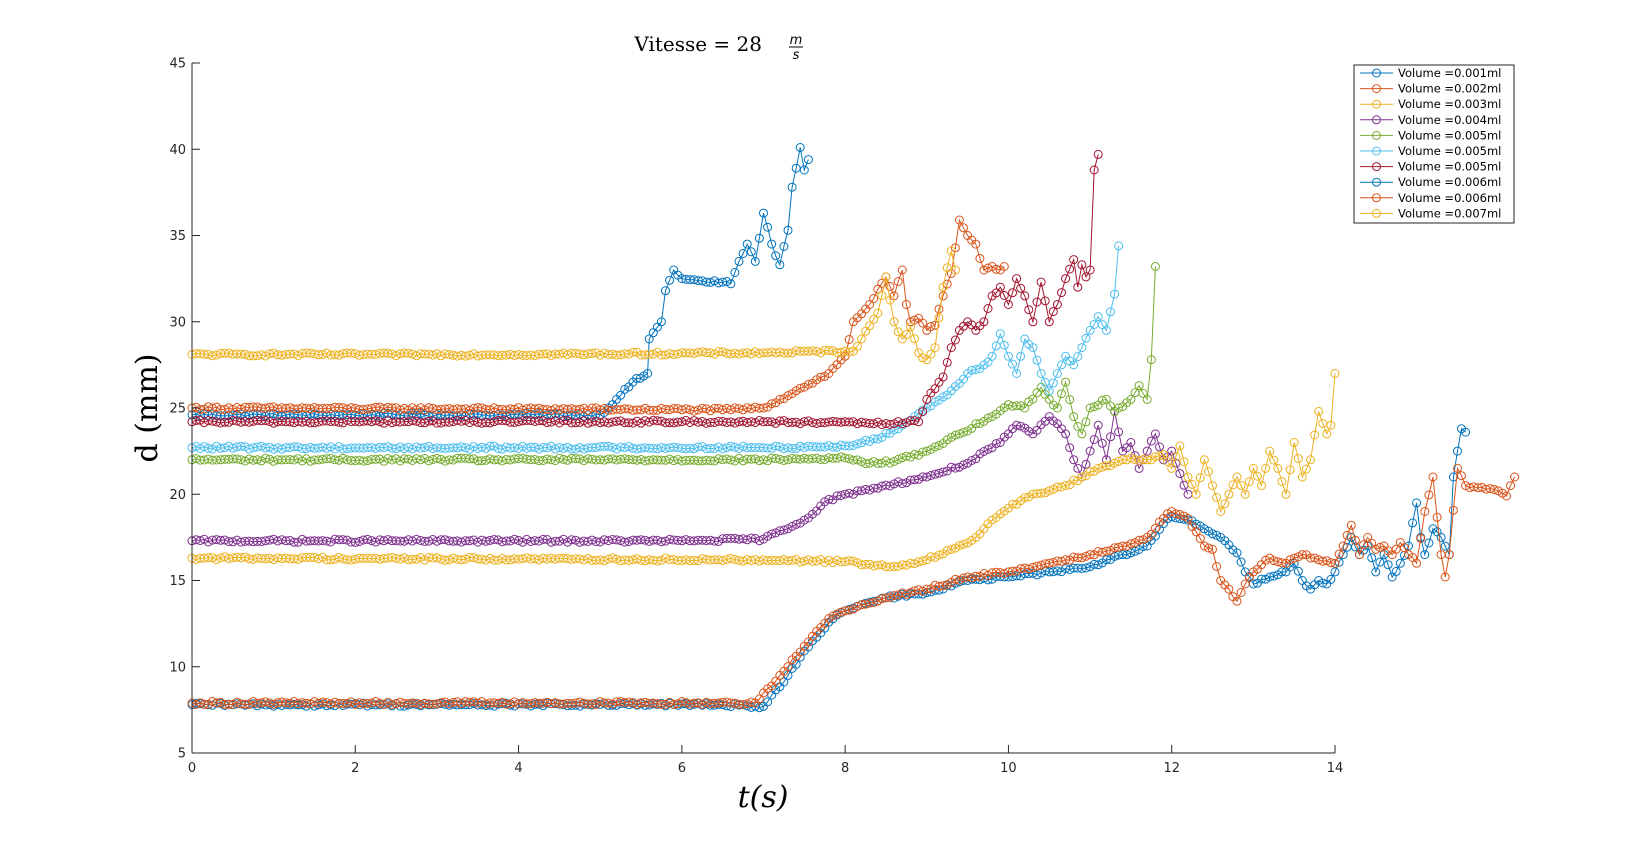  I want to click on y-tick-label: 30, so click(177, 322).